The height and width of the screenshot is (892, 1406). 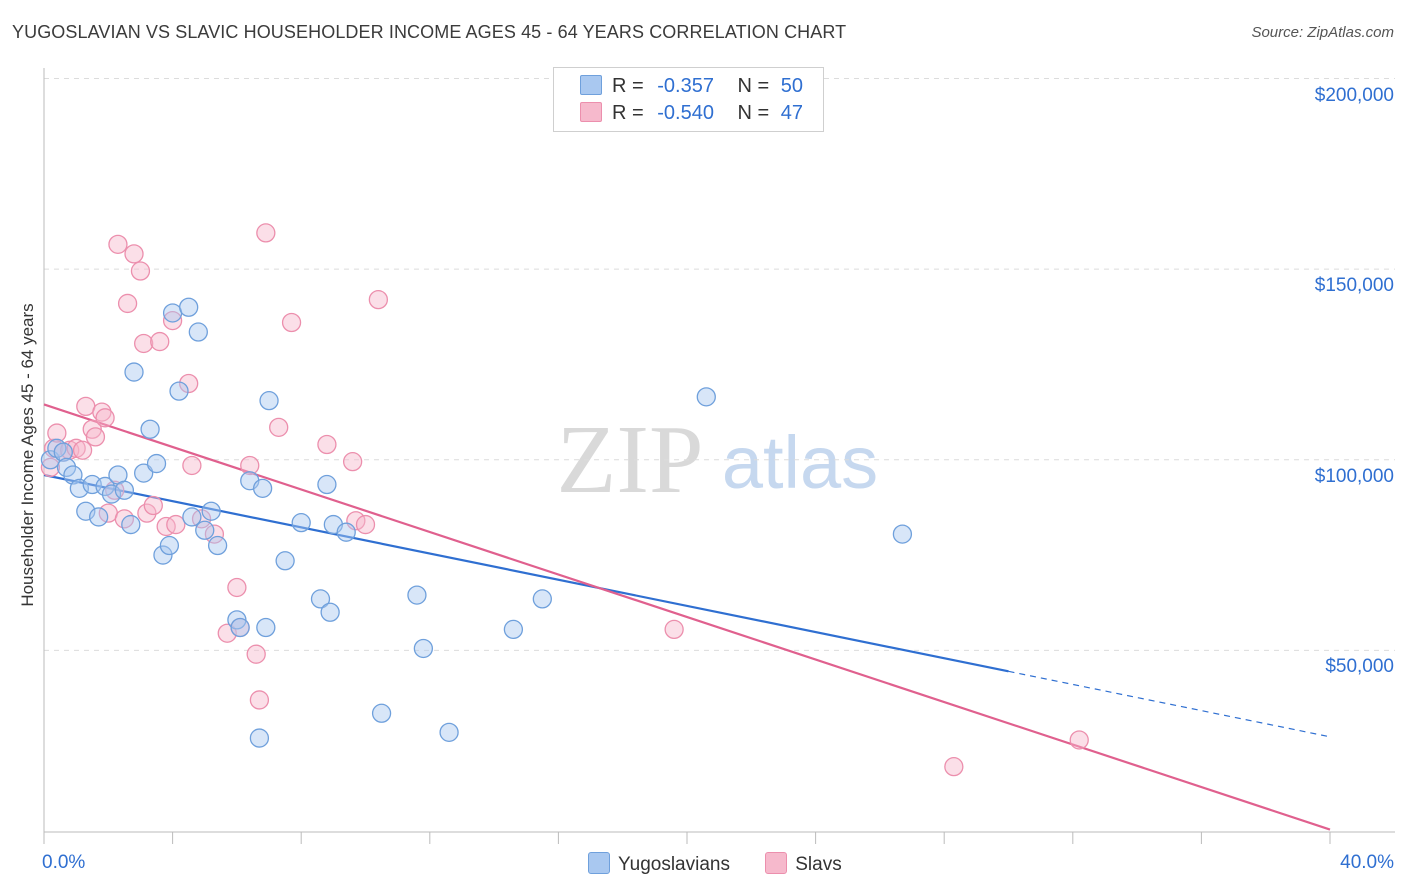 What do you see at coordinates (685, 113) in the screenshot?
I see `legend-r-value: -0.540` at bounding box center [685, 113].